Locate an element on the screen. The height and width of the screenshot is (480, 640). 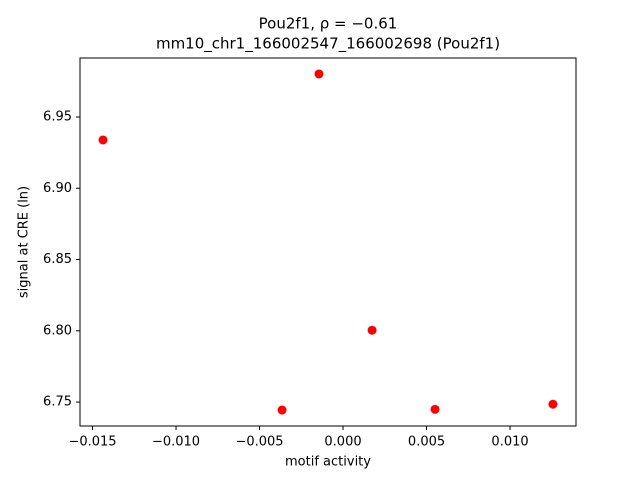
x-axis-label: motif activity is located at coordinates (328, 462).